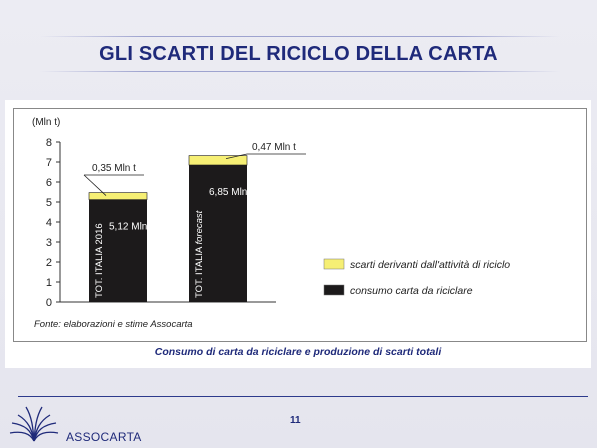 The image size is (597, 448). What do you see at coordinates (49, 263) in the screenshot?
I see `y-tick-label: 2` at bounding box center [49, 263].